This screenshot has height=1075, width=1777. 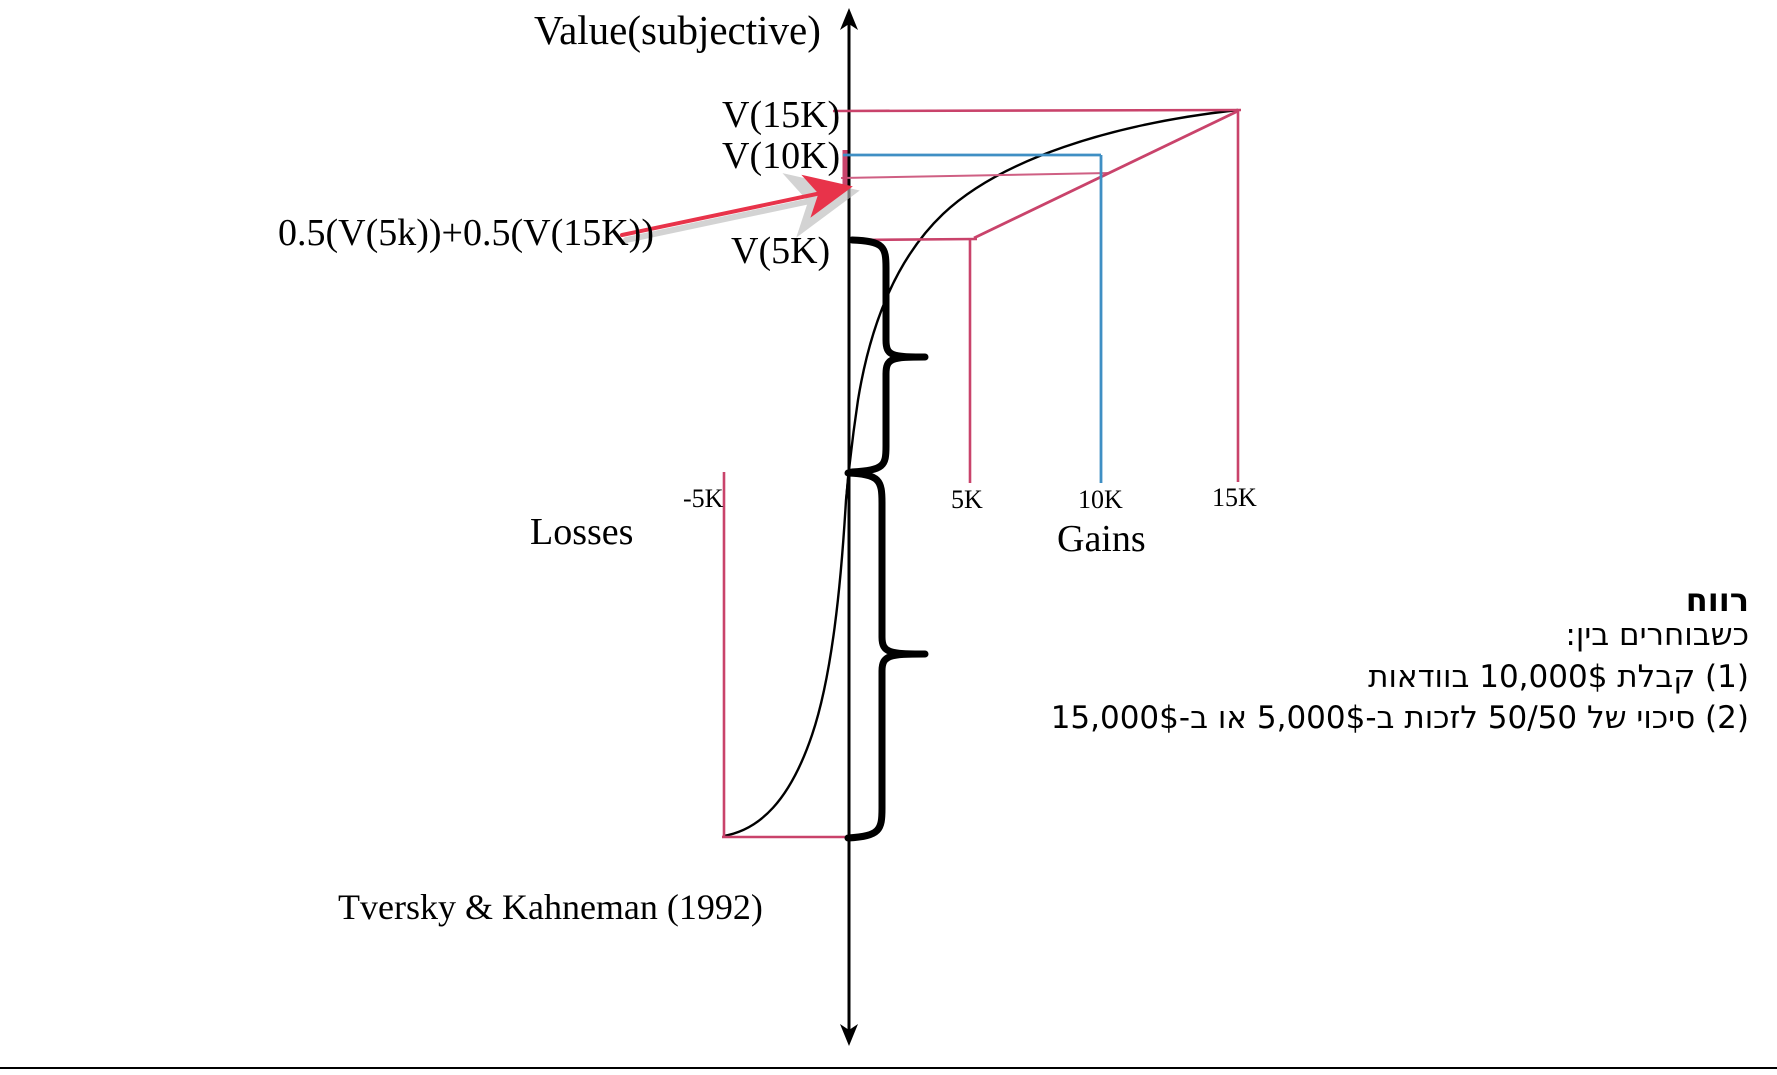 What do you see at coordinates (849, 19) in the screenshot?
I see `y-axis-arrow-up` at bounding box center [849, 19].